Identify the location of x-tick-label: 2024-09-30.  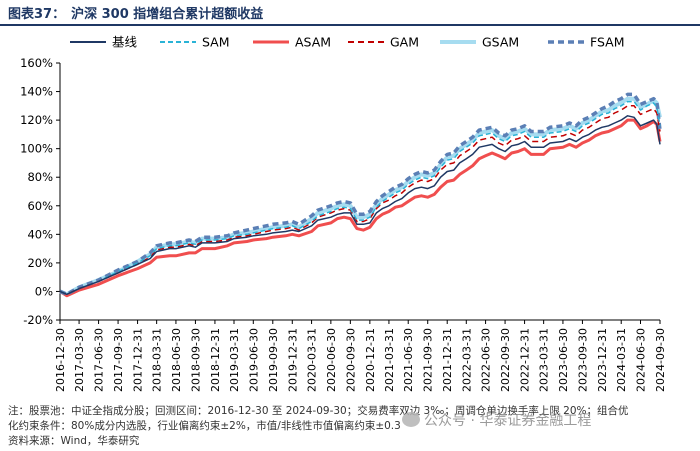
(660, 360).